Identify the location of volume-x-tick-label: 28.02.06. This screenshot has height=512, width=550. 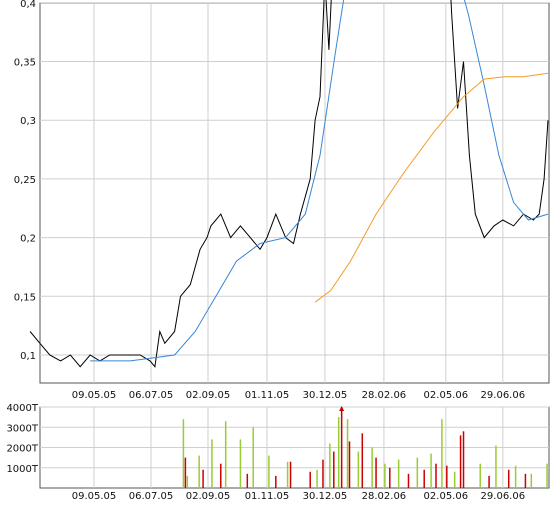
(384, 496).